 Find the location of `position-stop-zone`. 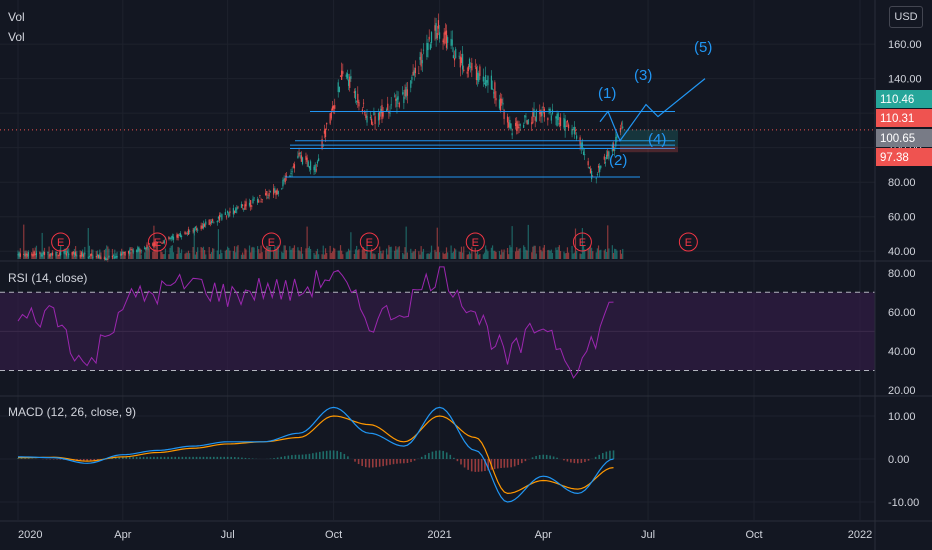

position-stop-zone is located at coordinates (649, 149).